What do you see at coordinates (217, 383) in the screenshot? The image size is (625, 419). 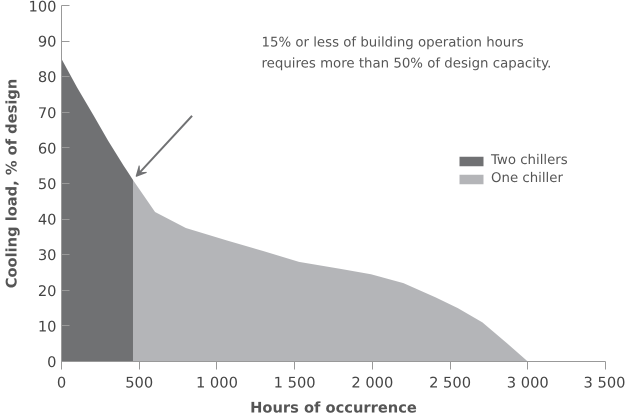 I see `x-tick-label: 1 000` at bounding box center [217, 383].